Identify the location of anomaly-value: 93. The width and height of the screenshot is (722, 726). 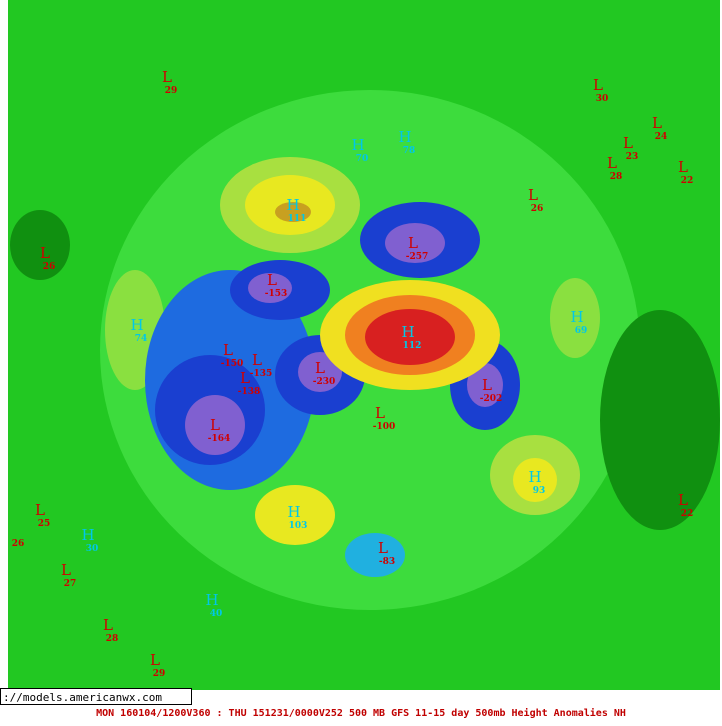
(539, 491).